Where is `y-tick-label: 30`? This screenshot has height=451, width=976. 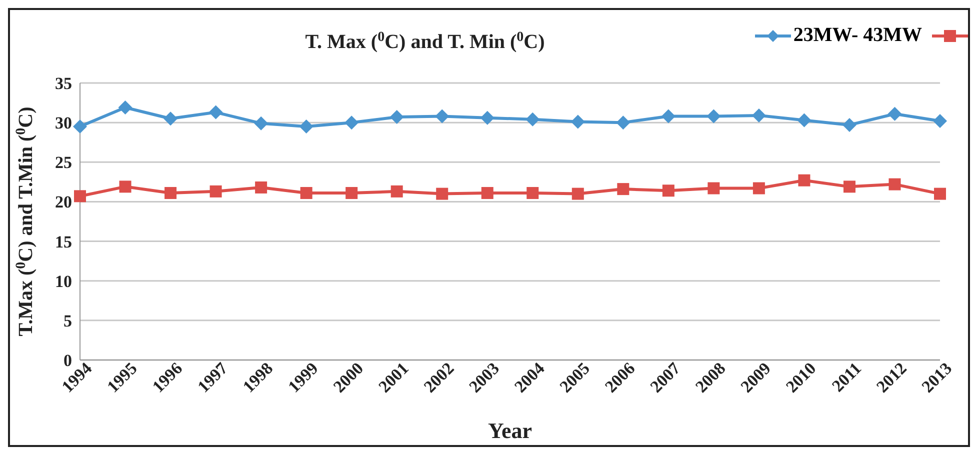 y-tick-label: 30 is located at coordinates (63, 123).